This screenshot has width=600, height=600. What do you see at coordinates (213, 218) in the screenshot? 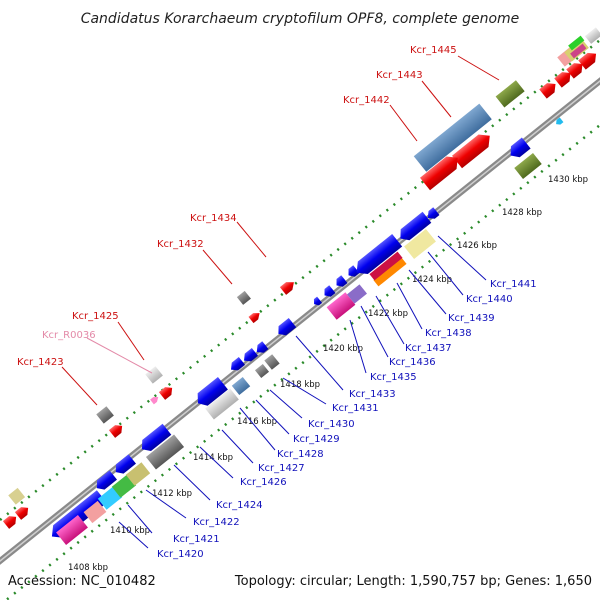
I see `gene-label-Kcr_1434: Kcr_1434` at bounding box center [213, 218].